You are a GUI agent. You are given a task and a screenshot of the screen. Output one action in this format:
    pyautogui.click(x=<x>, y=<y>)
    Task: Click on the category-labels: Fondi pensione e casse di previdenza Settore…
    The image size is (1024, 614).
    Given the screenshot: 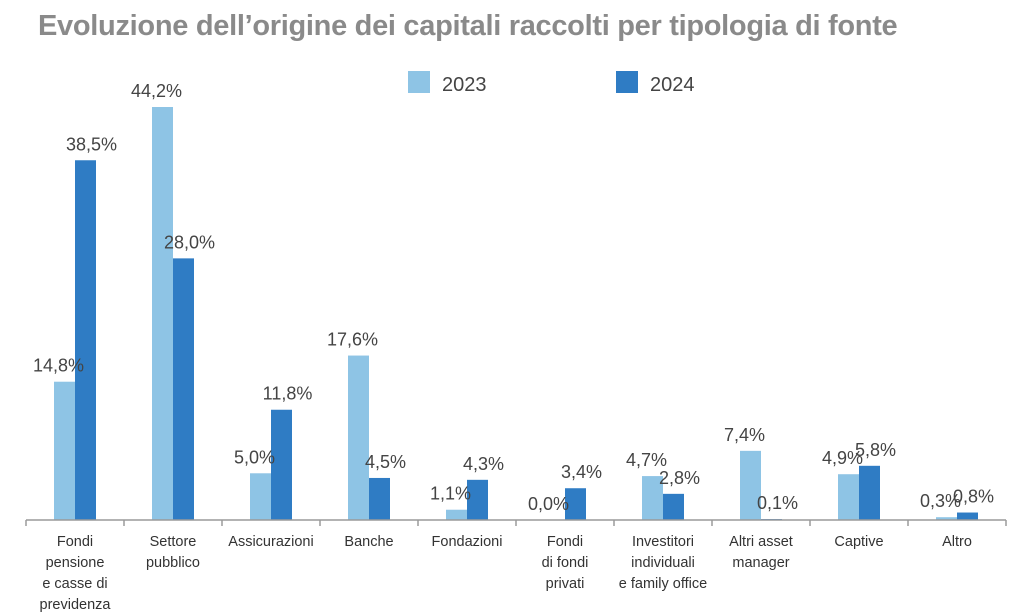 What is the action you would take?
    pyautogui.click(x=506, y=573)
    